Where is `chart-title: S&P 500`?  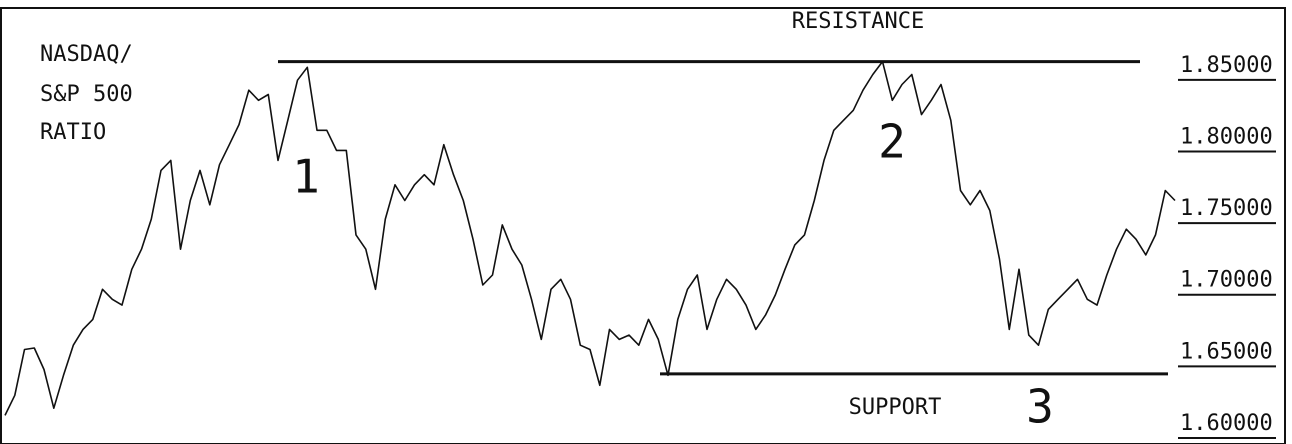
chart-title: S&P 500 is located at coordinates (86, 94).